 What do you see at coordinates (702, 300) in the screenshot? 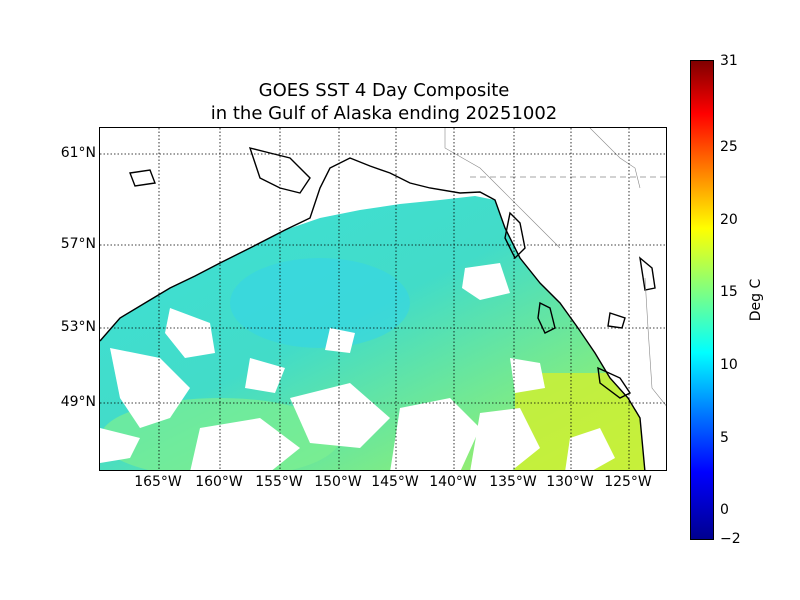
I see `colorbar` at bounding box center [702, 300].